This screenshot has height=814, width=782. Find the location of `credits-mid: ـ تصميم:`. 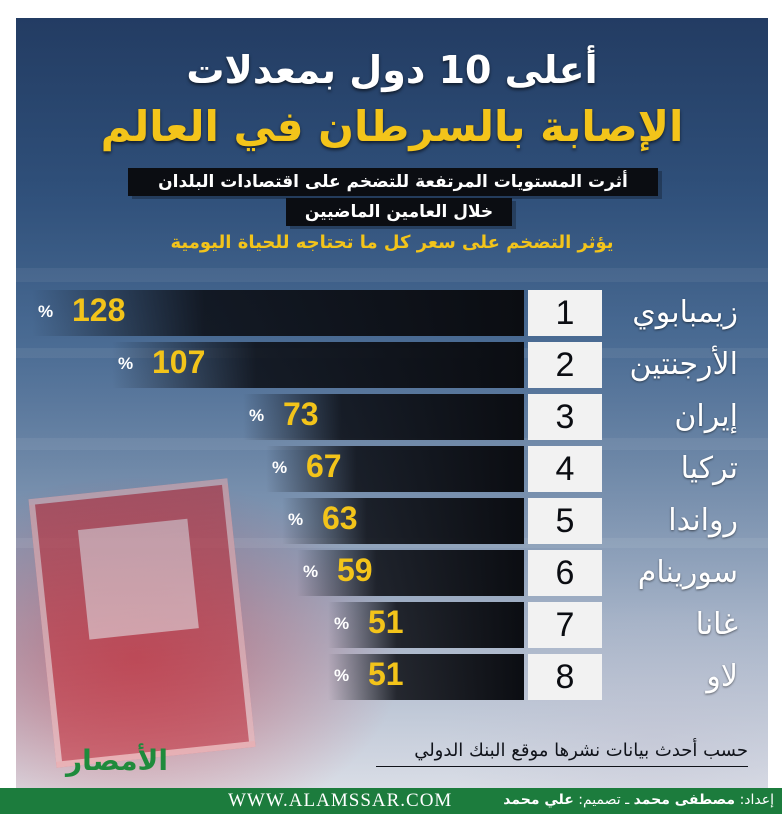

credits-mid: ـ تصميم: is located at coordinates (604, 800).